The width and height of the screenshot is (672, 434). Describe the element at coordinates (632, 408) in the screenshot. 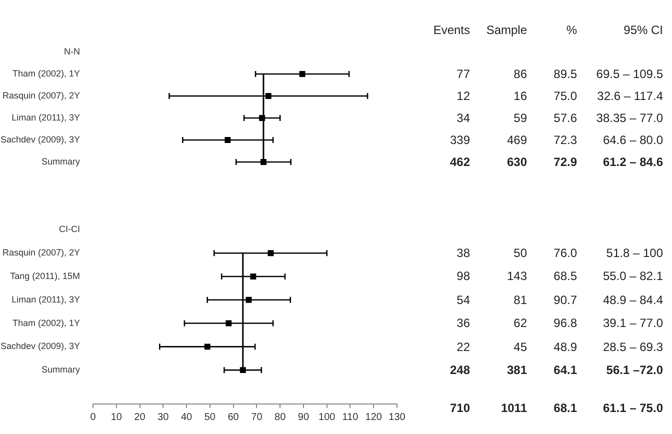

I see `text: 61.1 – 75.0` at that location.